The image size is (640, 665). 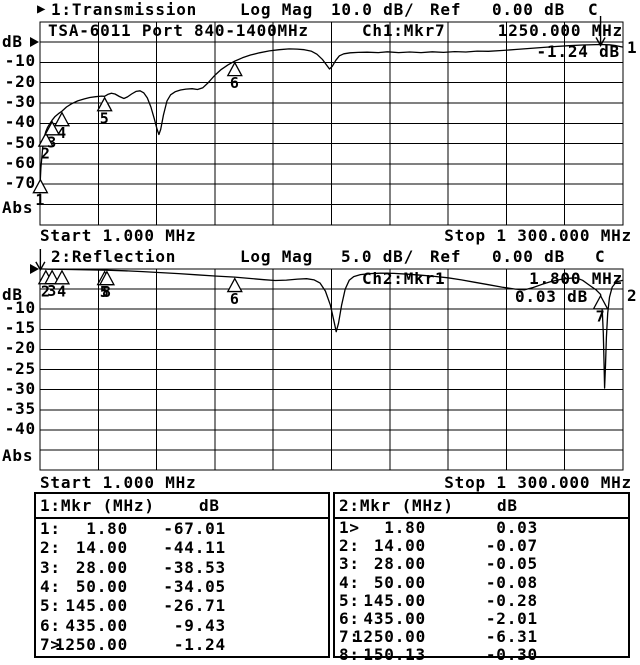 What do you see at coordinates (182, 567) in the screenshot?
I see `marker-table-row: 28.00 -38.53 3:` at bounding box center [182, 567].